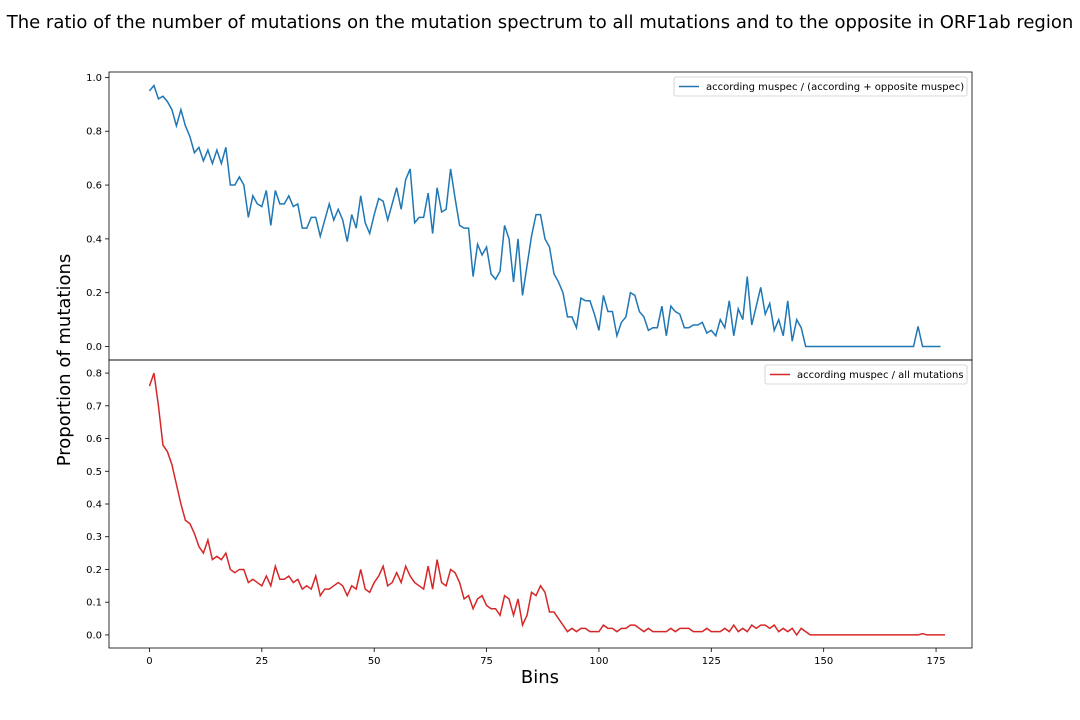 This screenshot has width=1080, height=720. What do you see at coordinates (546, 657) in the screenshot?
I see `x-axis-ticks: 0 25 50 75 100 125 150 175` at bounding box center [546, 657].